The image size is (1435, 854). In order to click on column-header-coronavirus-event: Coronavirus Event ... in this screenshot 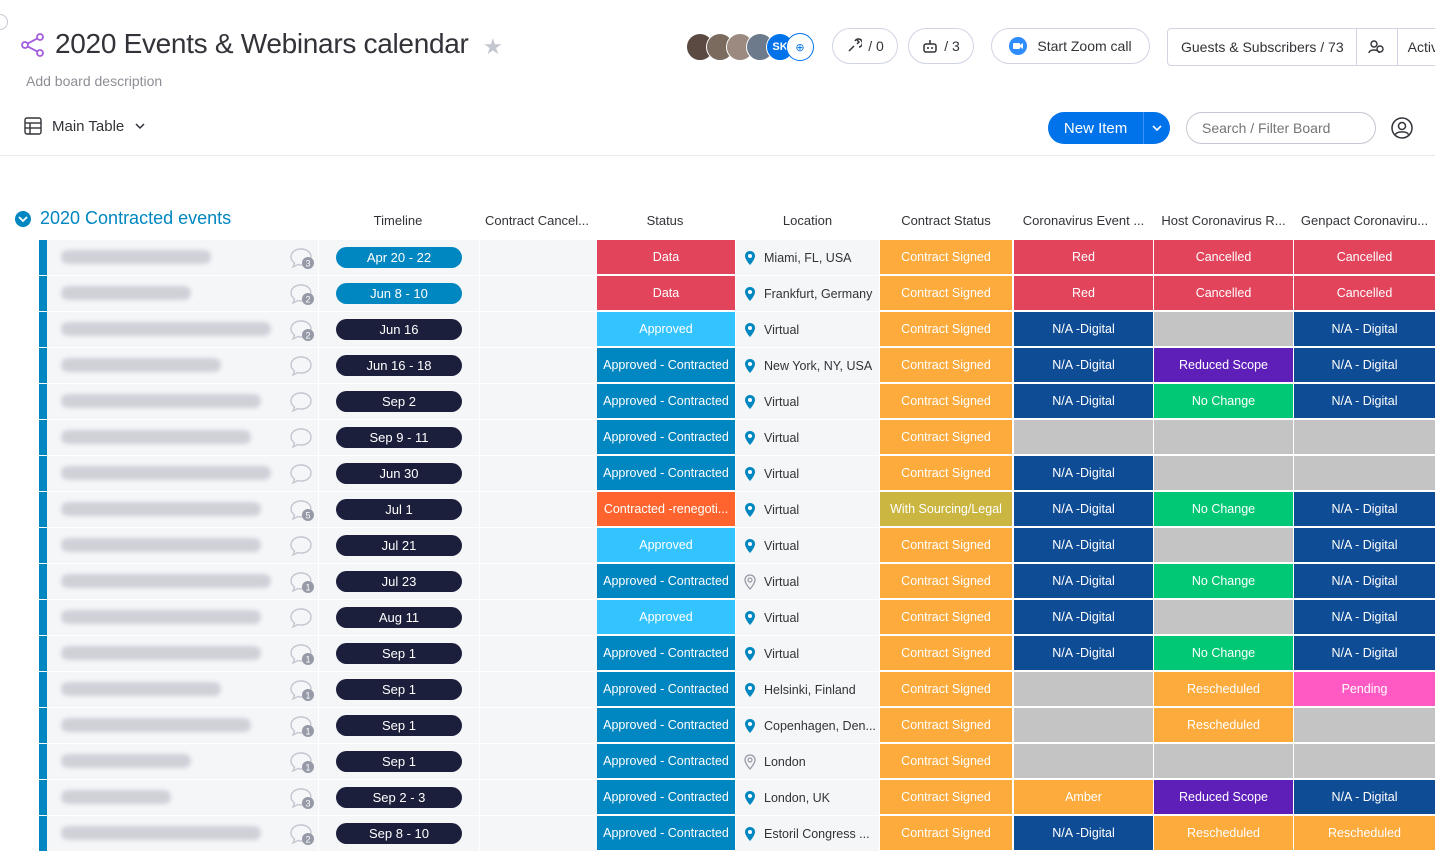, I will do `click(1083, 220)`.